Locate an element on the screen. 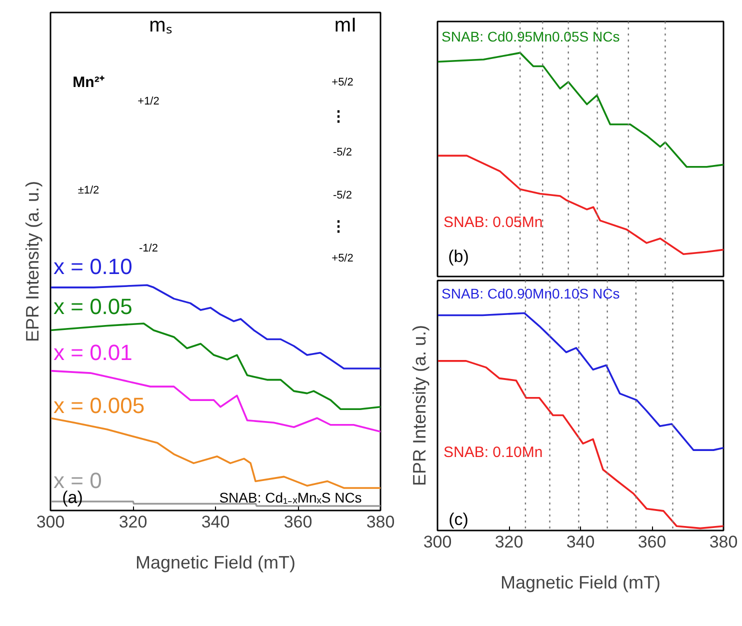 Image resolution: width=742 pixels, height=626 pixels. series-label: x = 0.05 is located at coordinates (93, 306).